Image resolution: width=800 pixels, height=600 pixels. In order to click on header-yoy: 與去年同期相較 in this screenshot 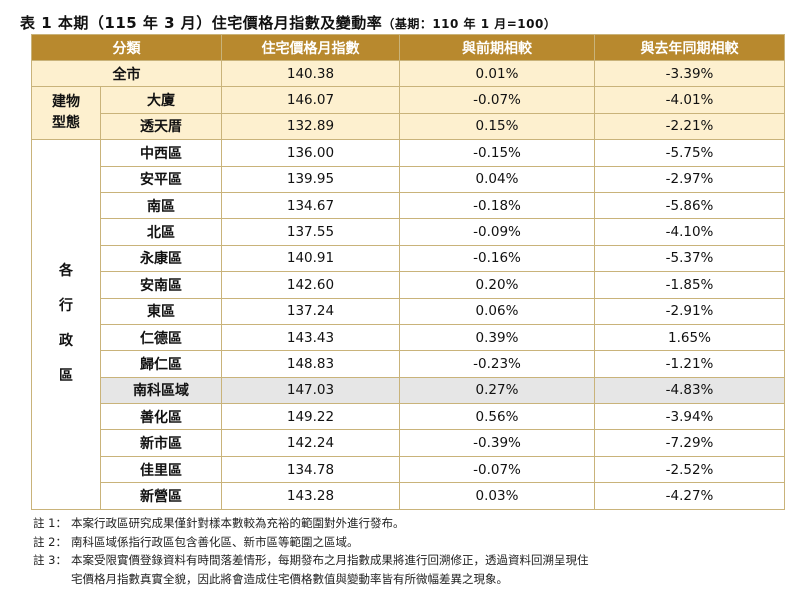, I will do `click(689, 47)`.